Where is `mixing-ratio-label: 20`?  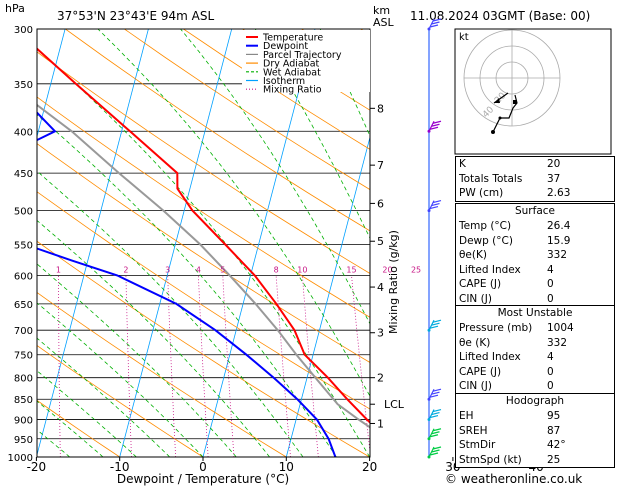 mixing-ratio-label: 20 is located at coordinates (387, 269).